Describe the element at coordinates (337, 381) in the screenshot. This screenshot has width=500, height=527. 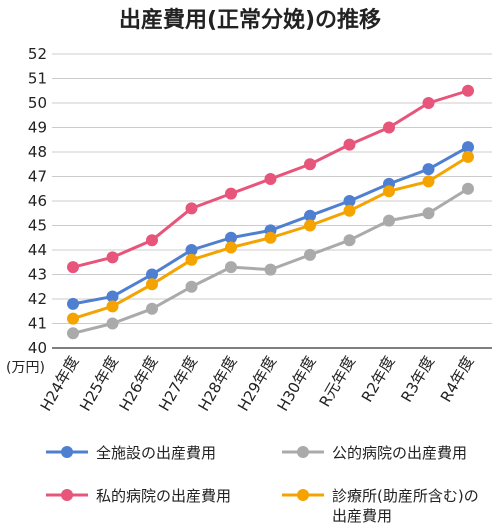
I see `x-tick-label: R元年度` at that location.